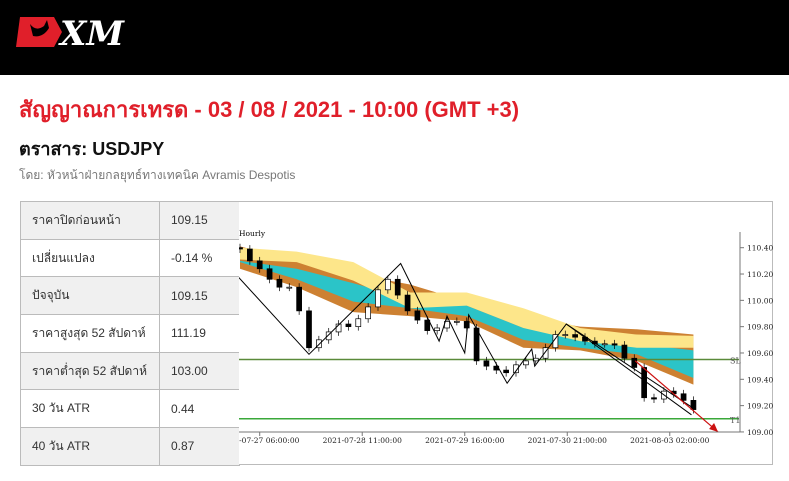 This screenshot has width=789, height=481. What do you see at coordinates (467, 297) in the screenshot?
I see `yellow-band` at bounding box center [467, 297].